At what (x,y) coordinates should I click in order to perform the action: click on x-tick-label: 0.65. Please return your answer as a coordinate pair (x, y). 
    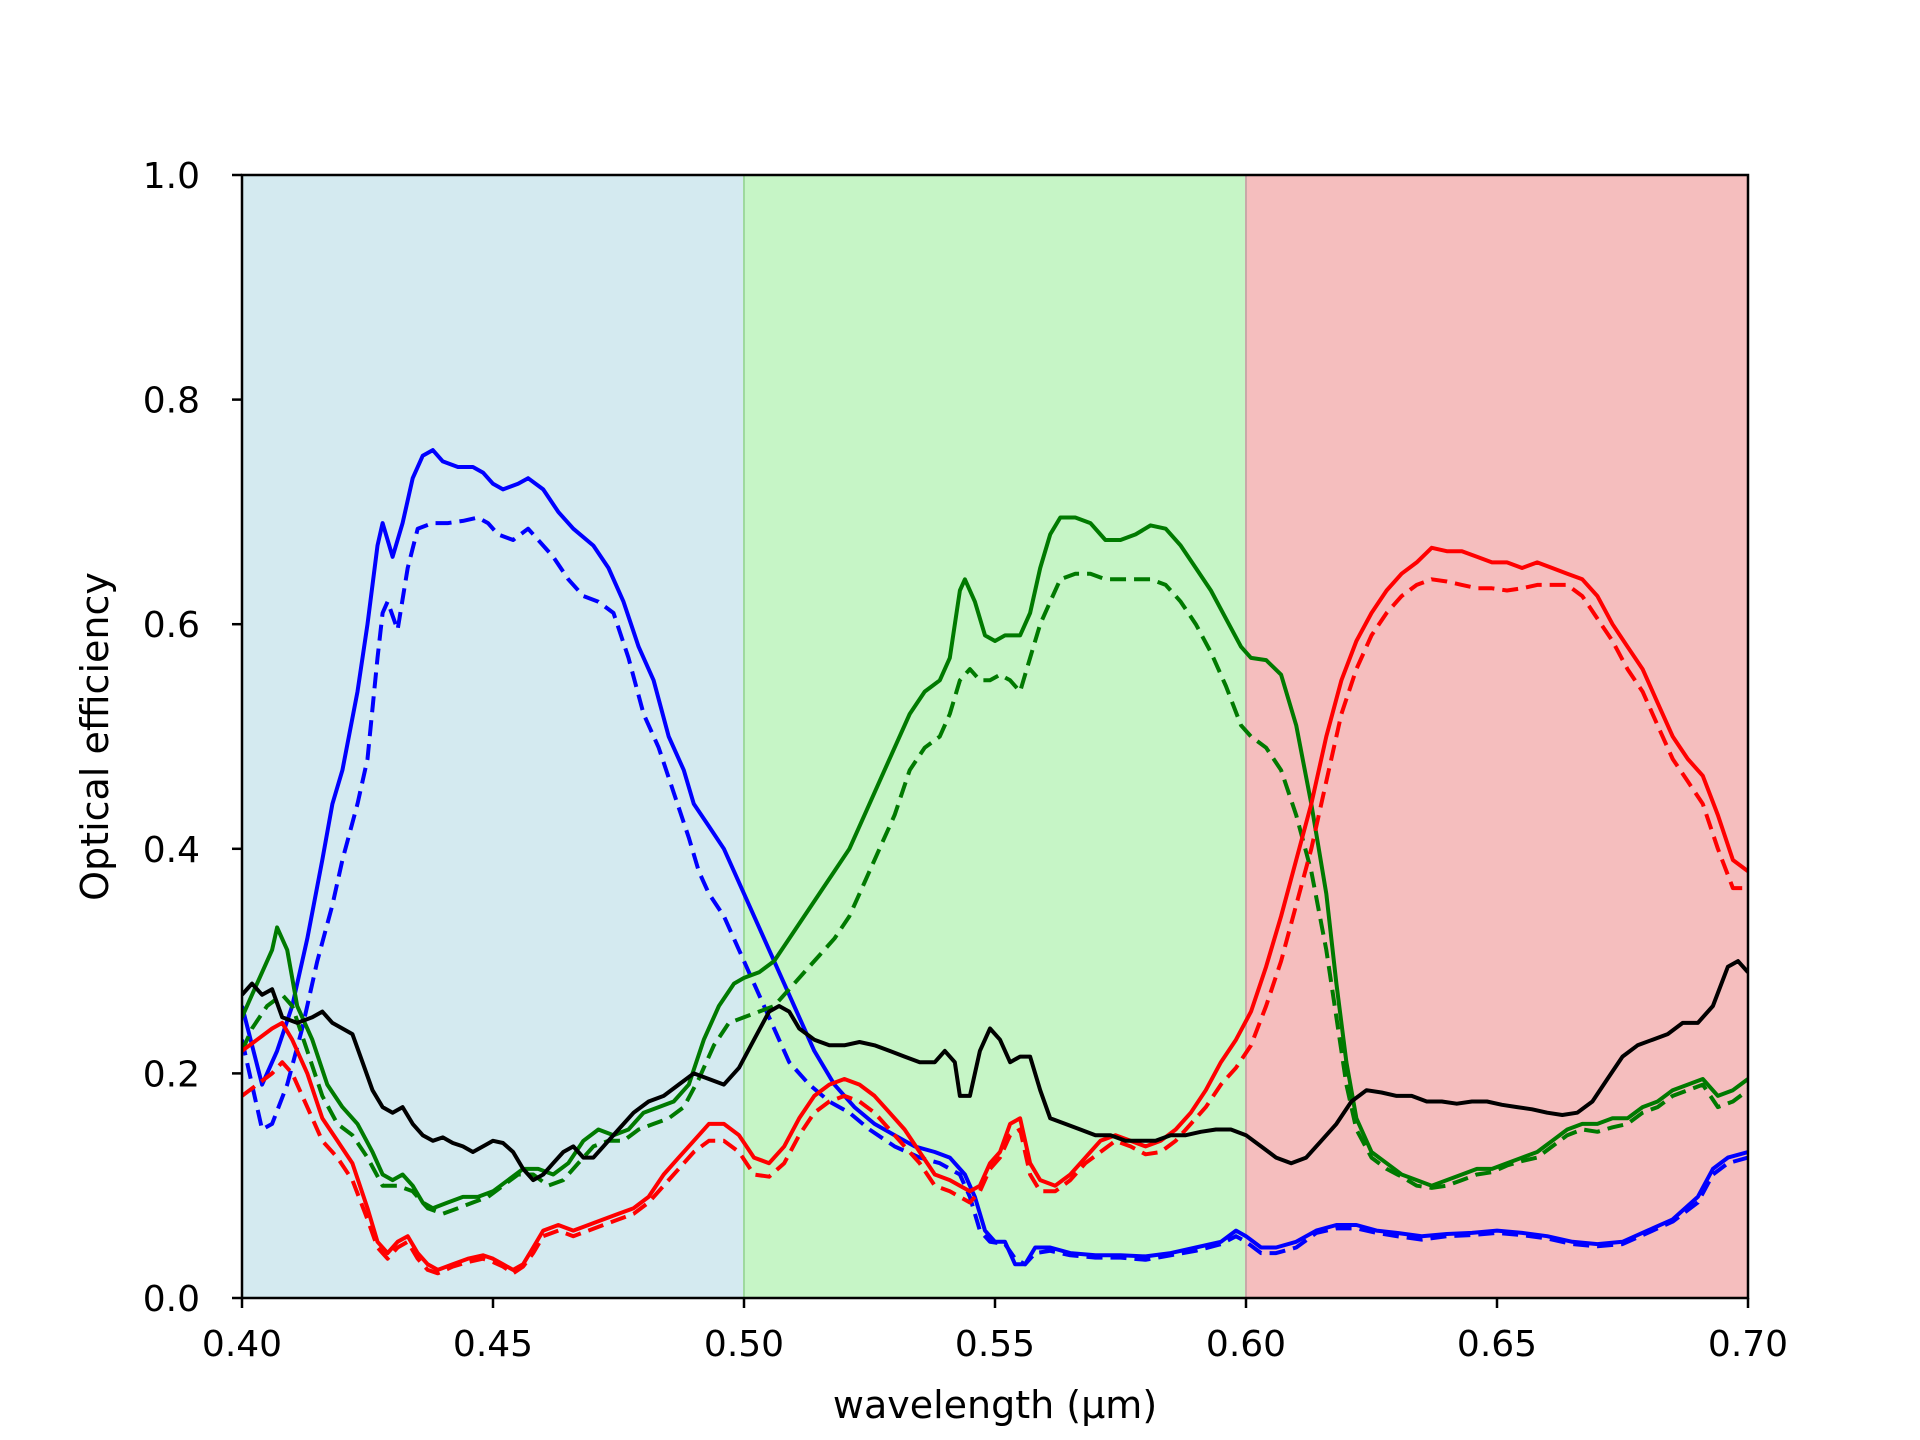
    Looking at the image, I should click on (1497, 1344).